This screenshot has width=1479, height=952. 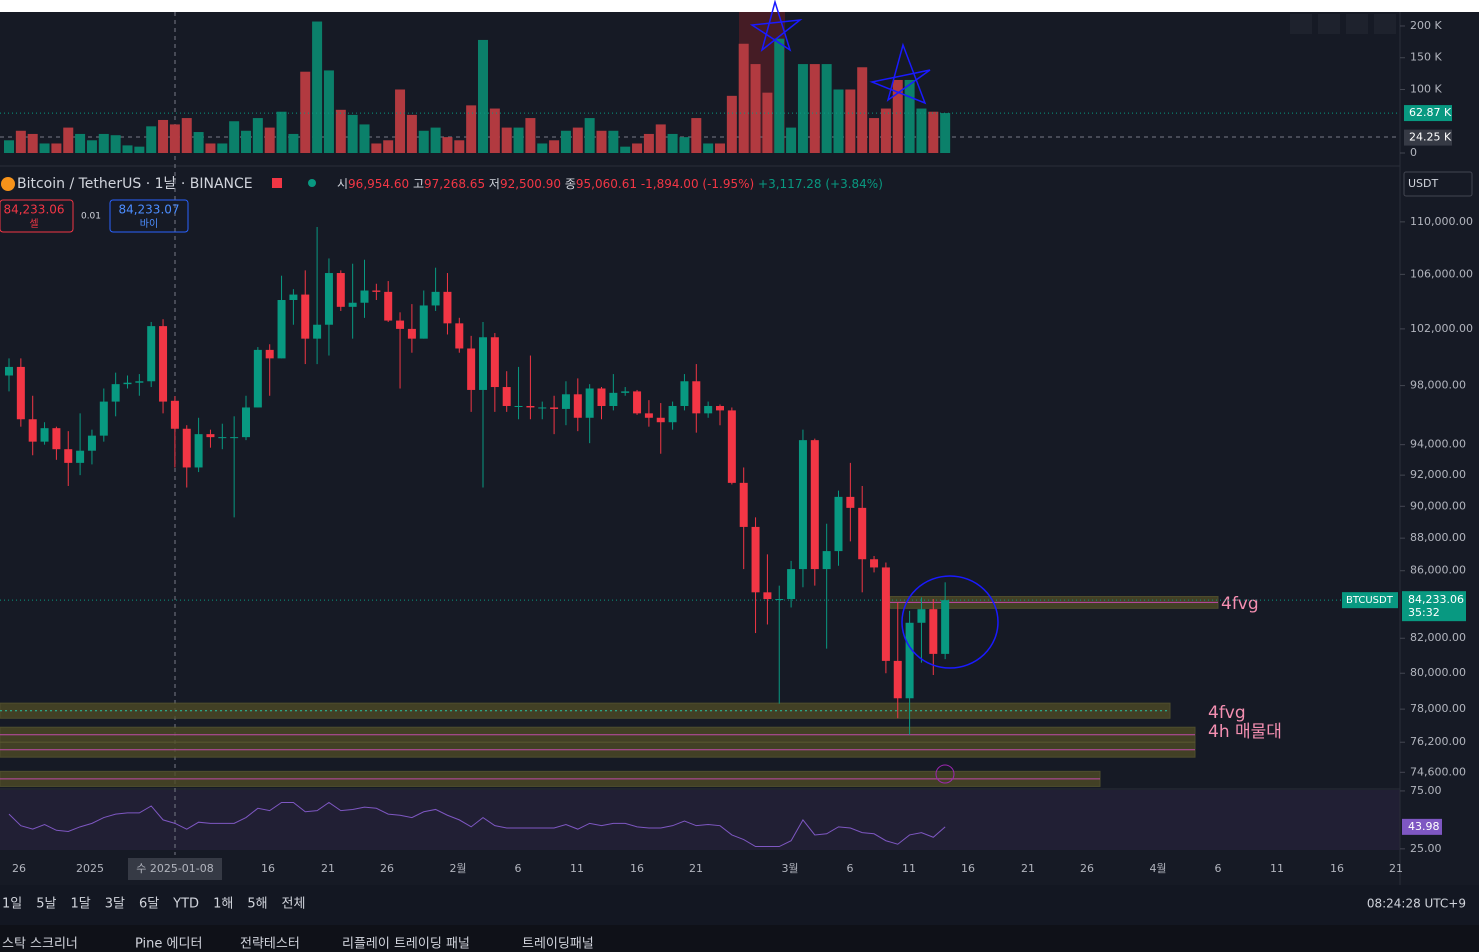 What do you see at coordinates (874, 334) in the screenshot?
I see `drawings` at bounding box center [874, 334].